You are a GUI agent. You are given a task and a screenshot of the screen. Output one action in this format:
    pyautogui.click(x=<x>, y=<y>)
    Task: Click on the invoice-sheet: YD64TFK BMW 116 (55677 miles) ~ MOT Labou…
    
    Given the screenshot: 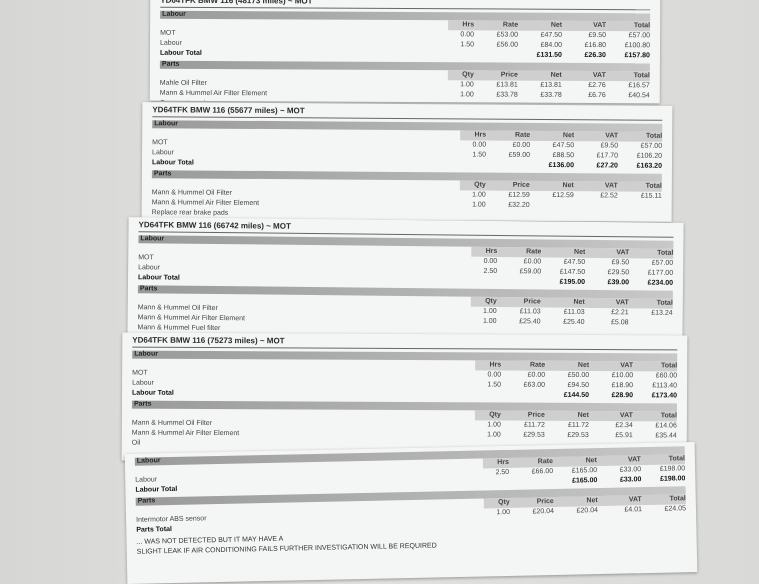 What is the action you would take?
    pyautogui.click(x=407, y=162)
    